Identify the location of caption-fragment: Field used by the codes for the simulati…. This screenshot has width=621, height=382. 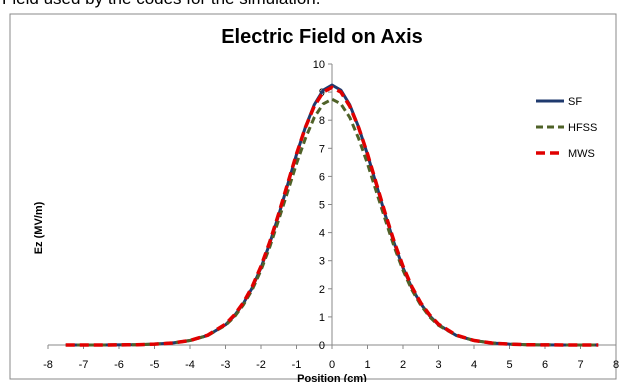
(161, 4).